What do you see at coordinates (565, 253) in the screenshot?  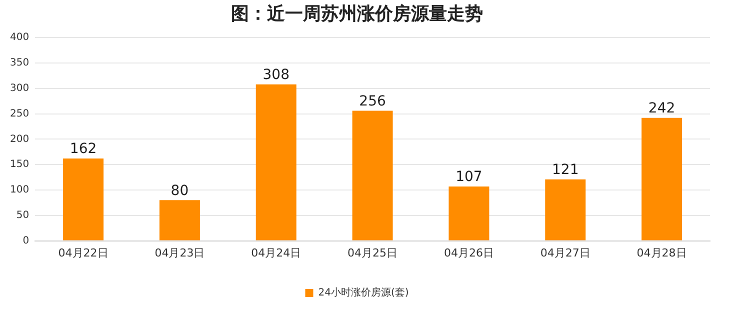 I see `x-tick-label: 04月27日` at bounding box center [565, 253].